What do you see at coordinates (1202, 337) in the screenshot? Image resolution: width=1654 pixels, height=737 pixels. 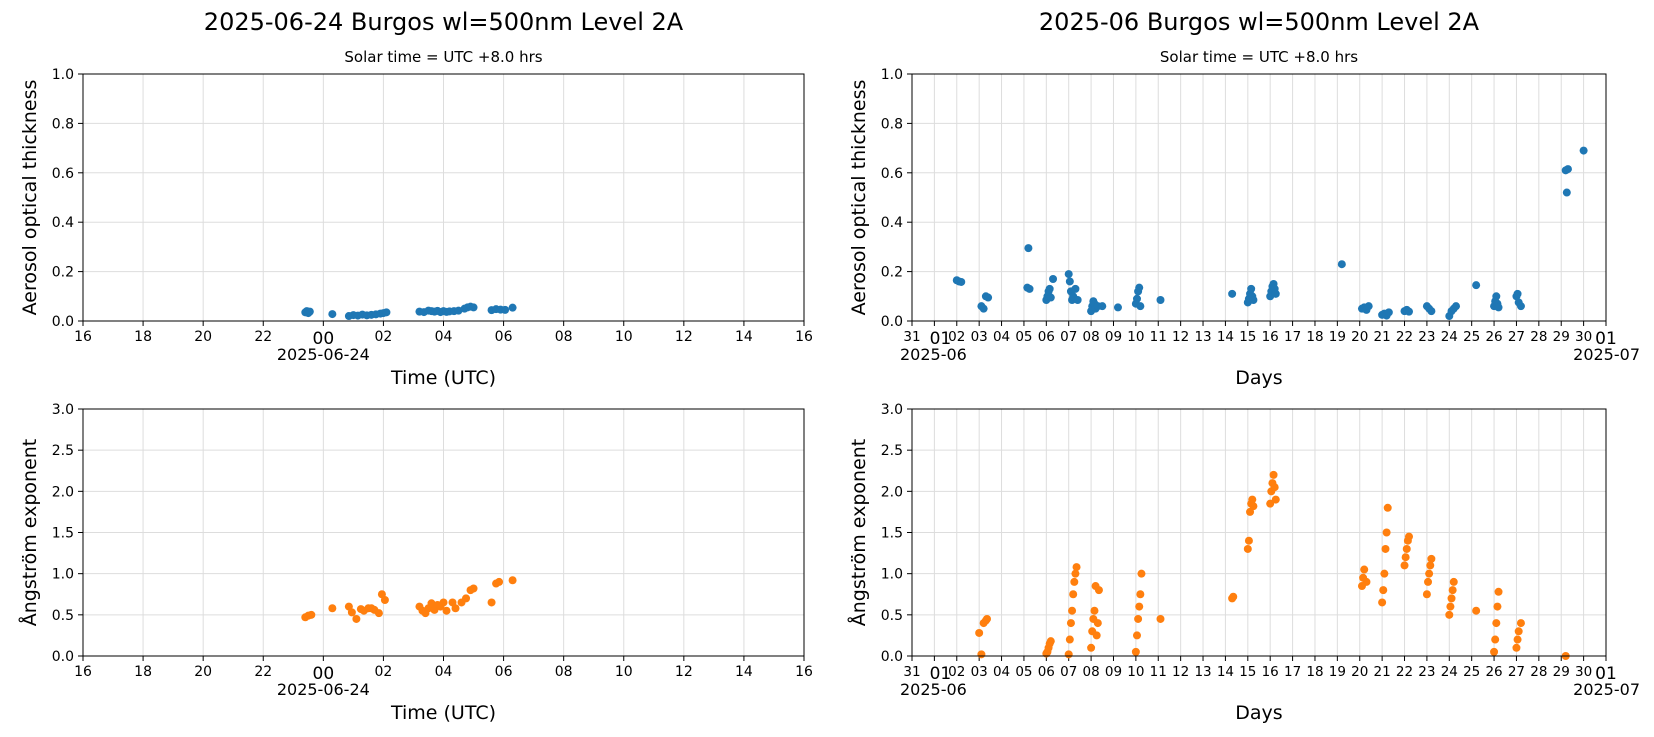 I see `x-tick-label: 13` at bounding box center [1202, 337].